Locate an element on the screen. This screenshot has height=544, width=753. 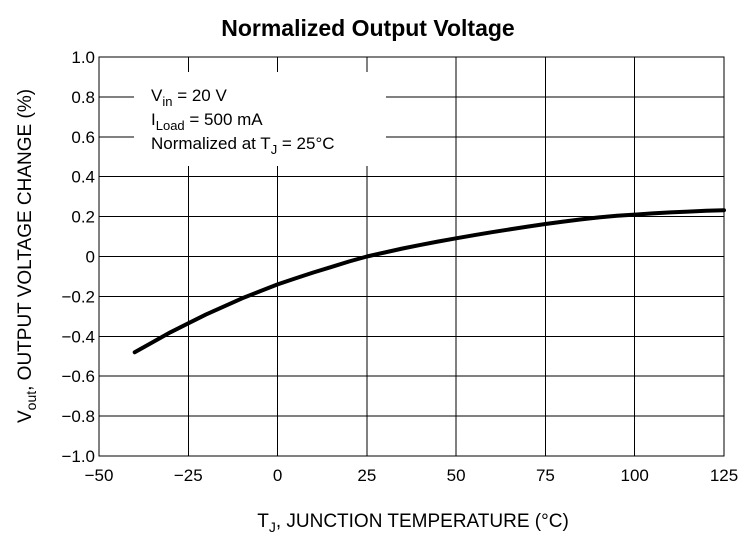
y-axis-label: Vout, OUTPUT VOLTAGE CHANGE (%) is located at coordinates (27, 256).